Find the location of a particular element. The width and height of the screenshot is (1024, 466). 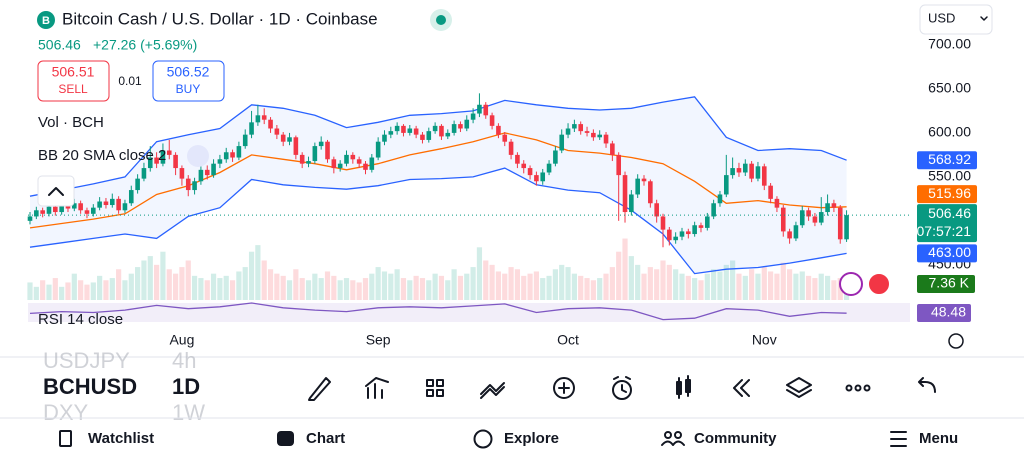

interval: 1W is located at coordinates (188, 412).